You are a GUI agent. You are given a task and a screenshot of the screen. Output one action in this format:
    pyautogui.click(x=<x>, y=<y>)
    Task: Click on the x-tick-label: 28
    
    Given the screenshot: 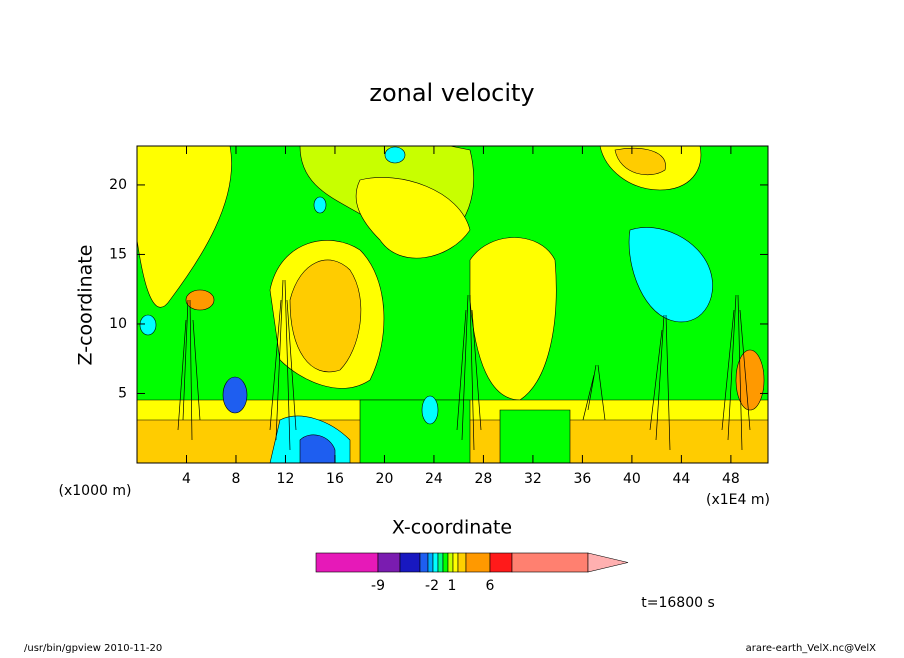 What is the action you would take?
    pyautogui.click(x=484, y=479)
    